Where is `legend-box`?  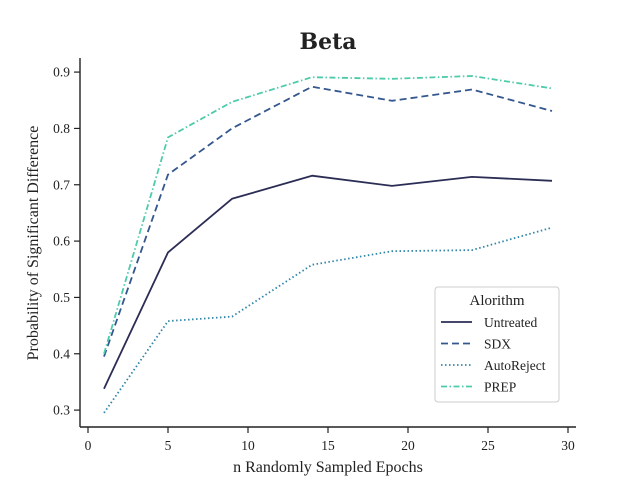
legend-box is located at coordinates (497, 344).